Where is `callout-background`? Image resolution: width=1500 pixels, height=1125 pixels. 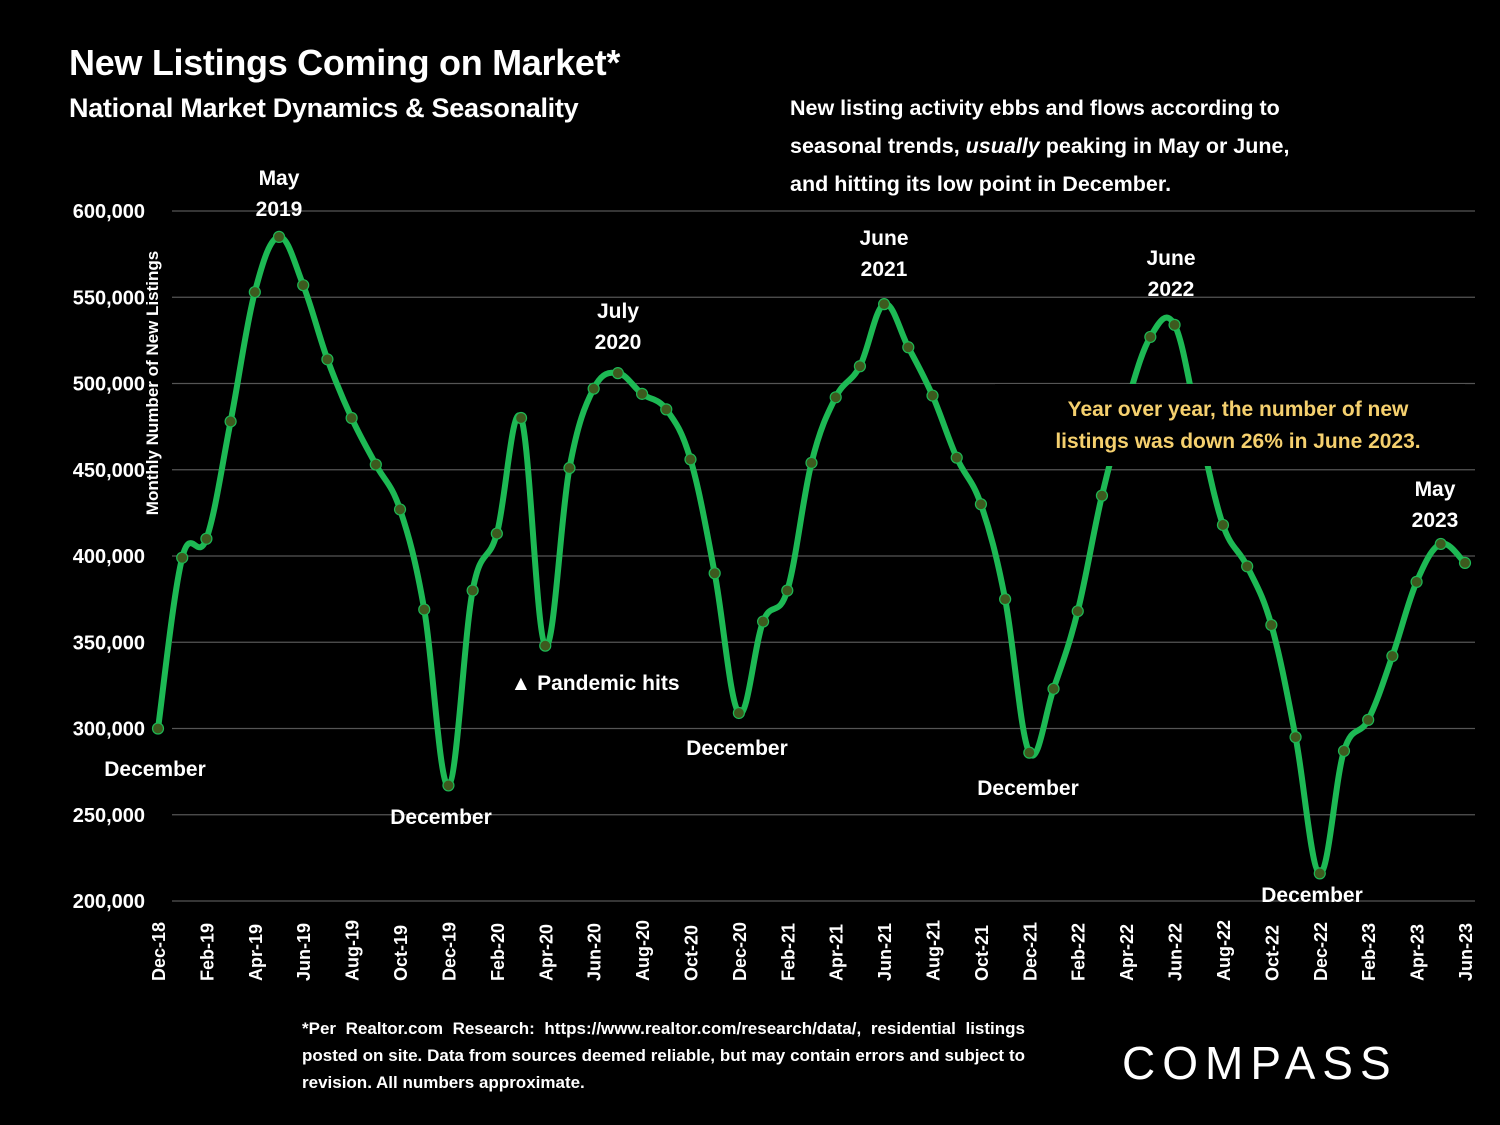
callout-background is located at coordinates (1230, 425).